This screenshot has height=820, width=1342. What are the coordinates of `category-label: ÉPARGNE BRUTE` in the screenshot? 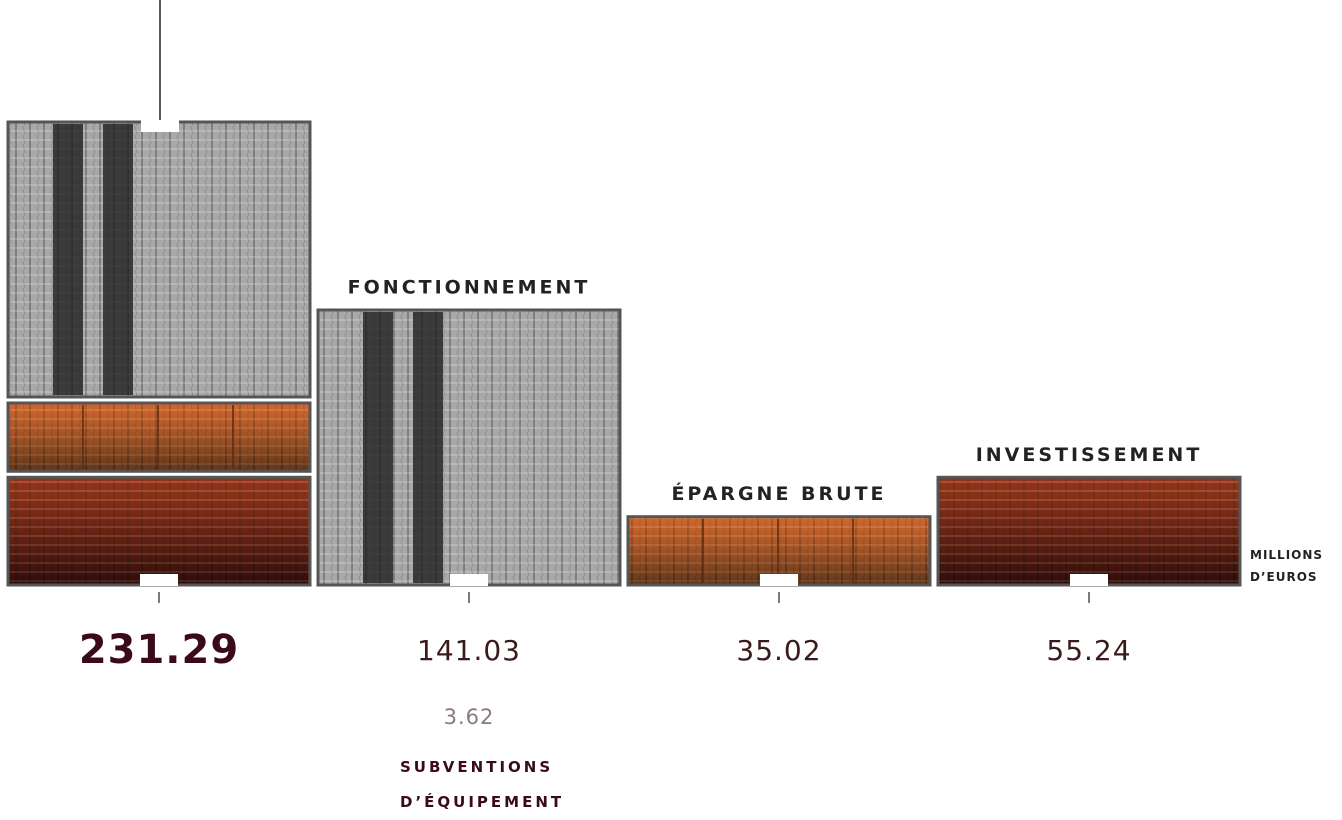 It's located at (778, 493).